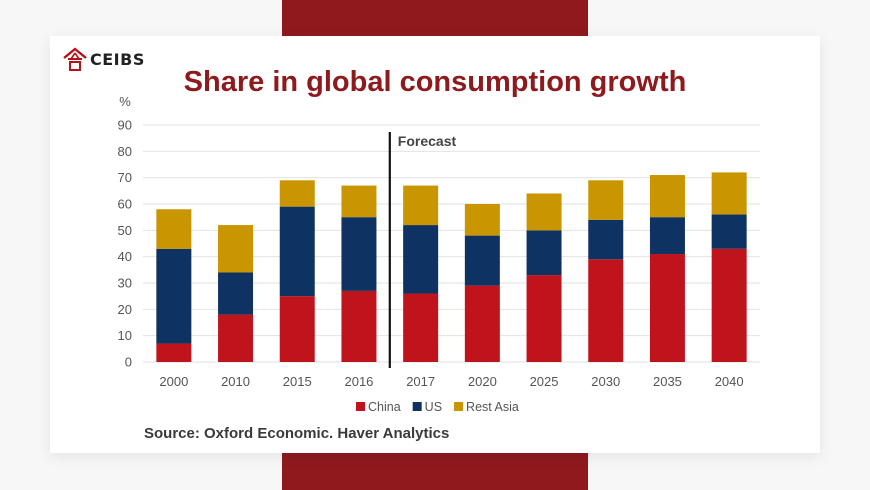  What do you see at coordinates (125, 309) in the screenshot?
I see `y-tick-label: 20` at bounding box center [125, 309].